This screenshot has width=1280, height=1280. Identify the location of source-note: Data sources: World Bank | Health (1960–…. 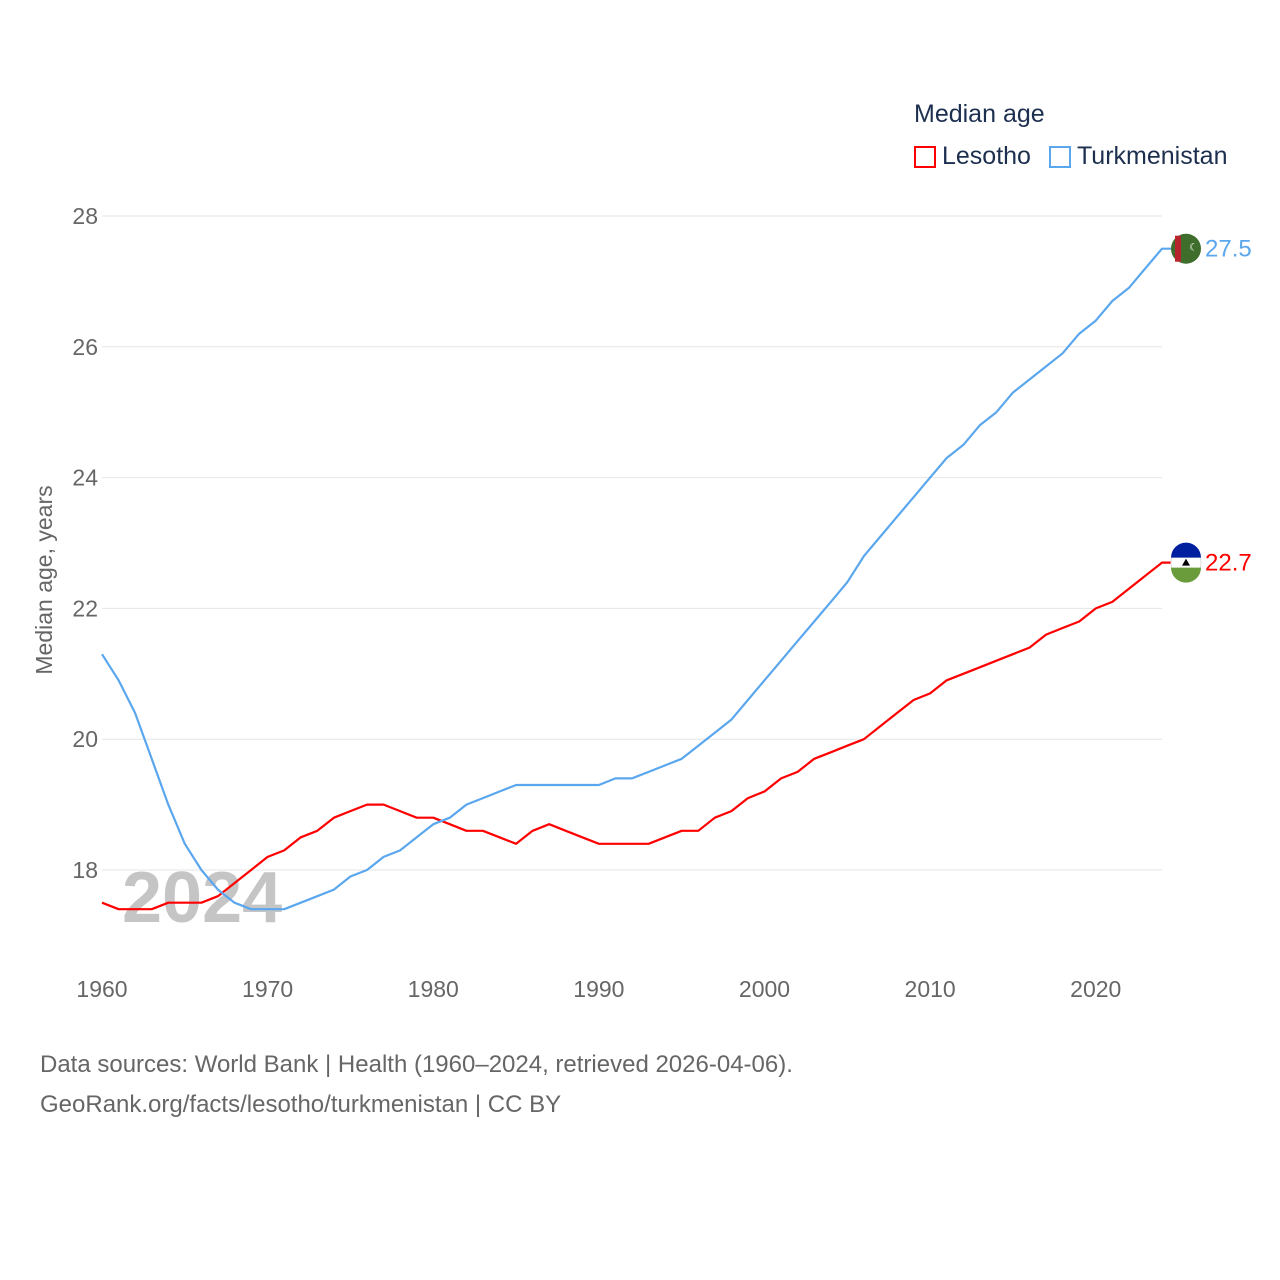
(416, 1085).